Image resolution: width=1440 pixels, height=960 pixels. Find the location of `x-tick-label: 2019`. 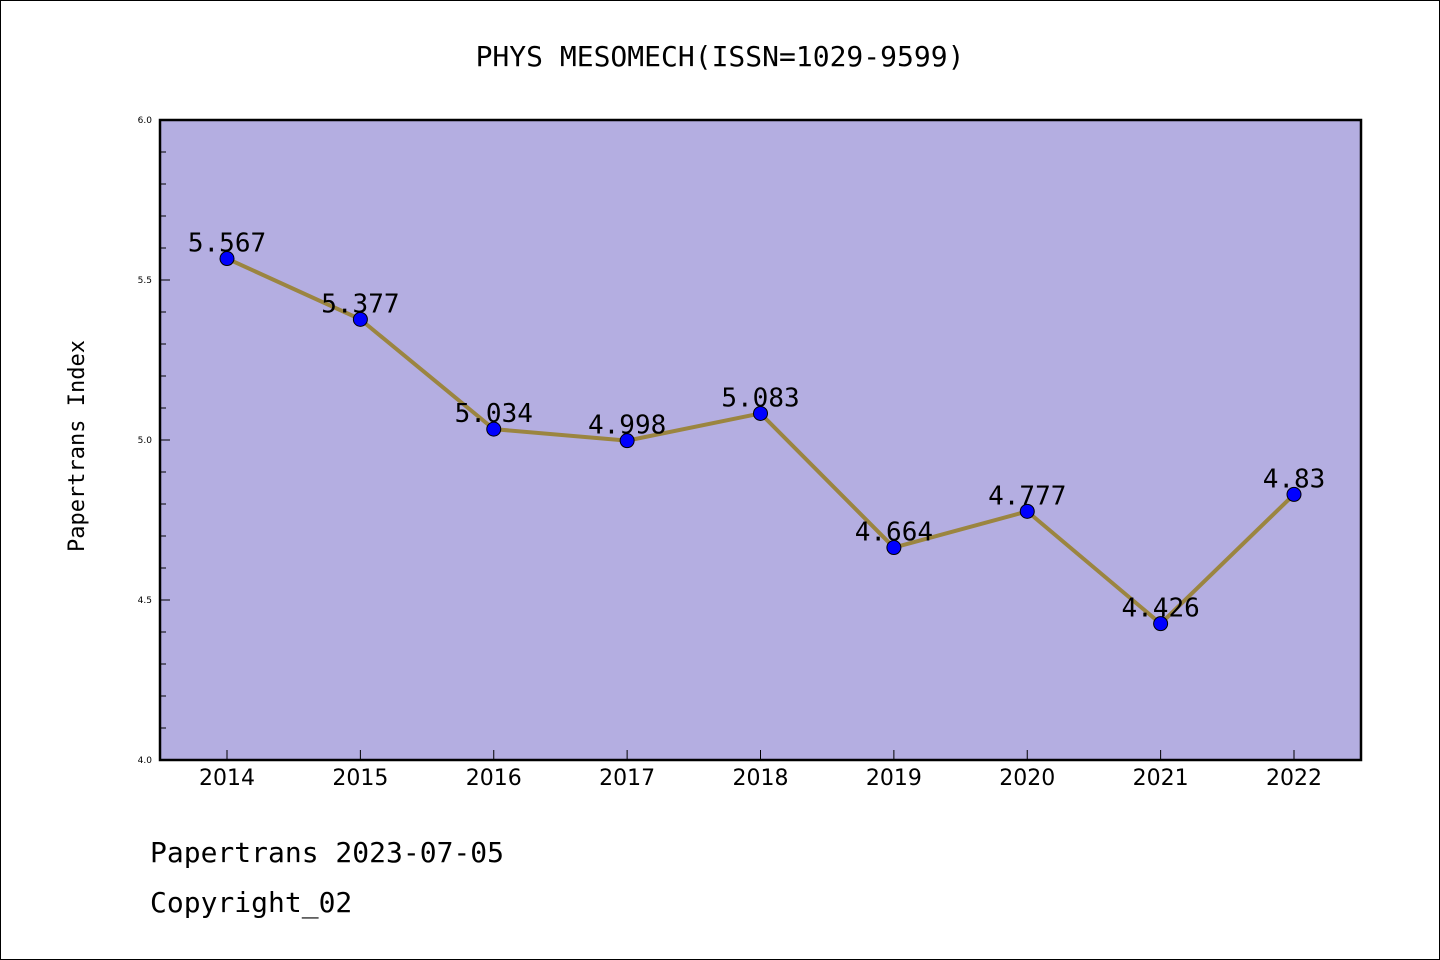

x-tick-label: 2019 is located at coordinates (894, 778).